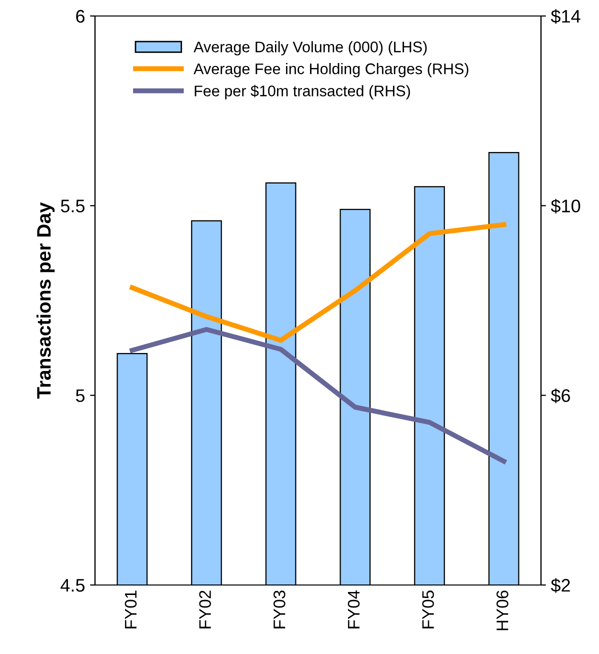  What do you see at coordinates (560, 396) in the screenshot?
I see `y2-tick-label: $6` at bounding box center [560, 396].